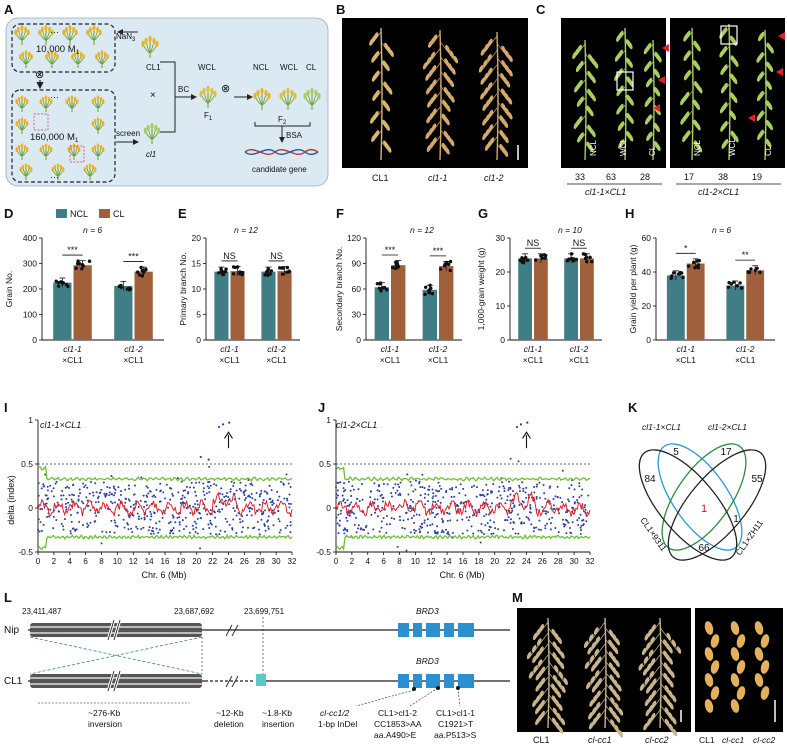 The image size is (787, 750). What do you see at coordinates (733, 740) in the screenshot?
I see `panel-m-grain-2: cl-cc1` at bounding box center [733, 740].